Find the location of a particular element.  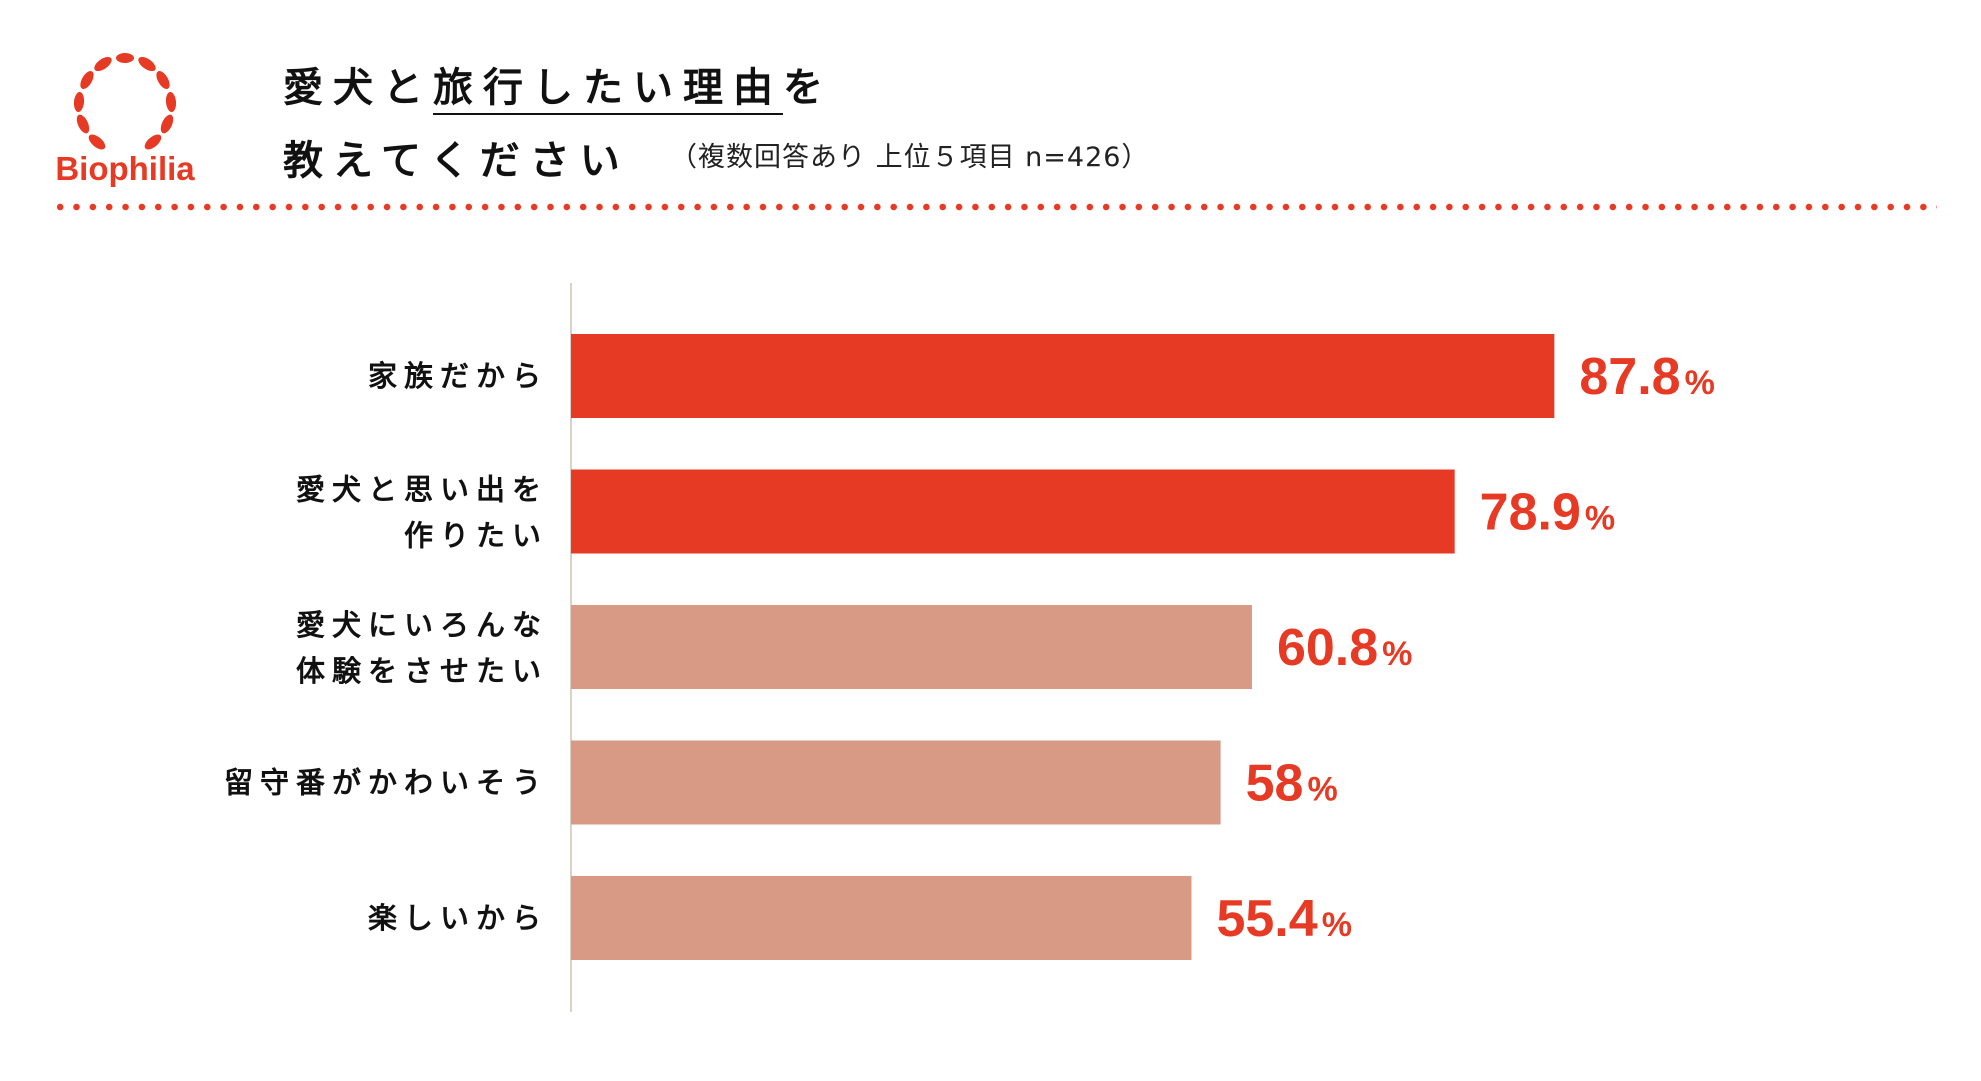

value-number-2: 78.9 is located at coordinates (1530, 513).